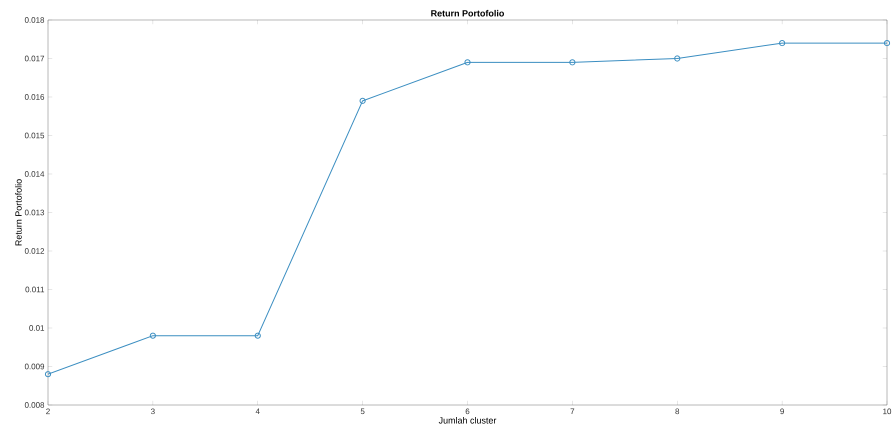  Describe the element at coordinates (467, 13) in the screenshot. I see `chart-title: Return Portofolio` at that location.